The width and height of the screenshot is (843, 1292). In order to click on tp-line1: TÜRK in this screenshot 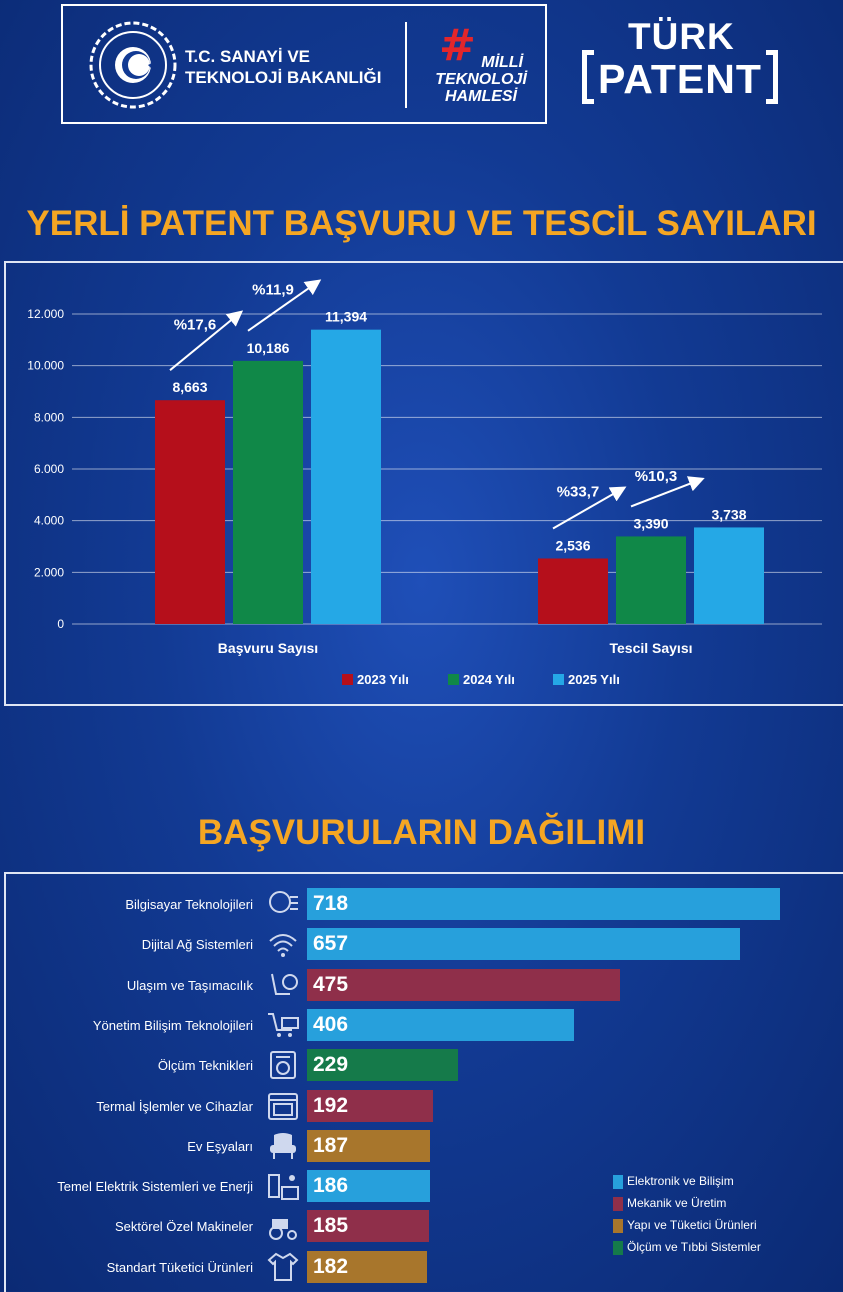, I will do `click(681, 36)`.